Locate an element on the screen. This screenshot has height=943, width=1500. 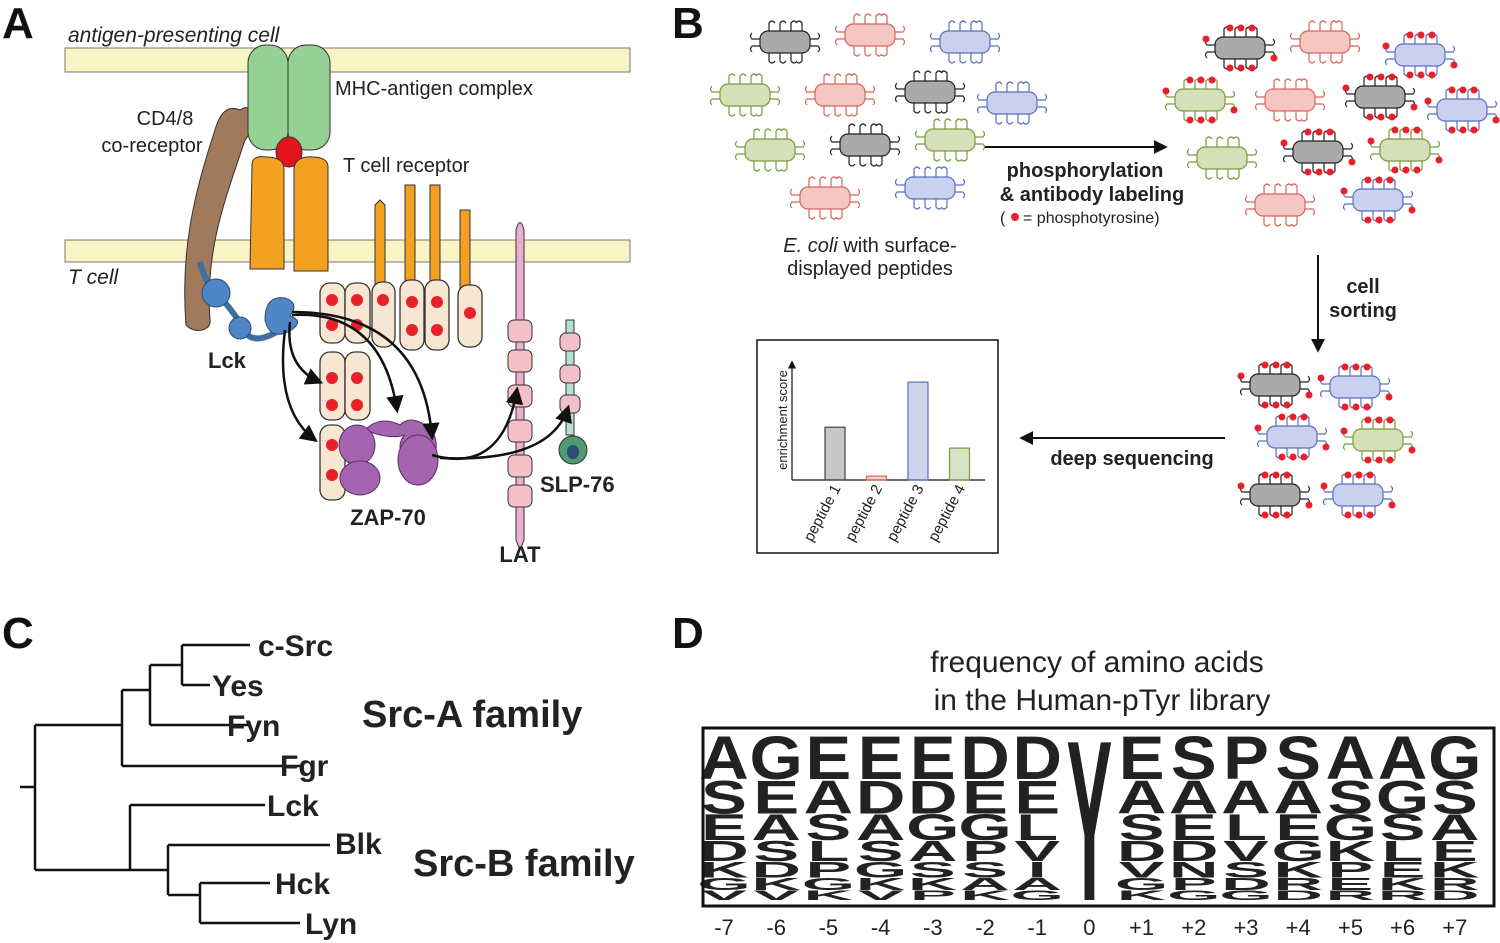
apc-label: antigen-presenting cell is located at coordinates (174, 35).